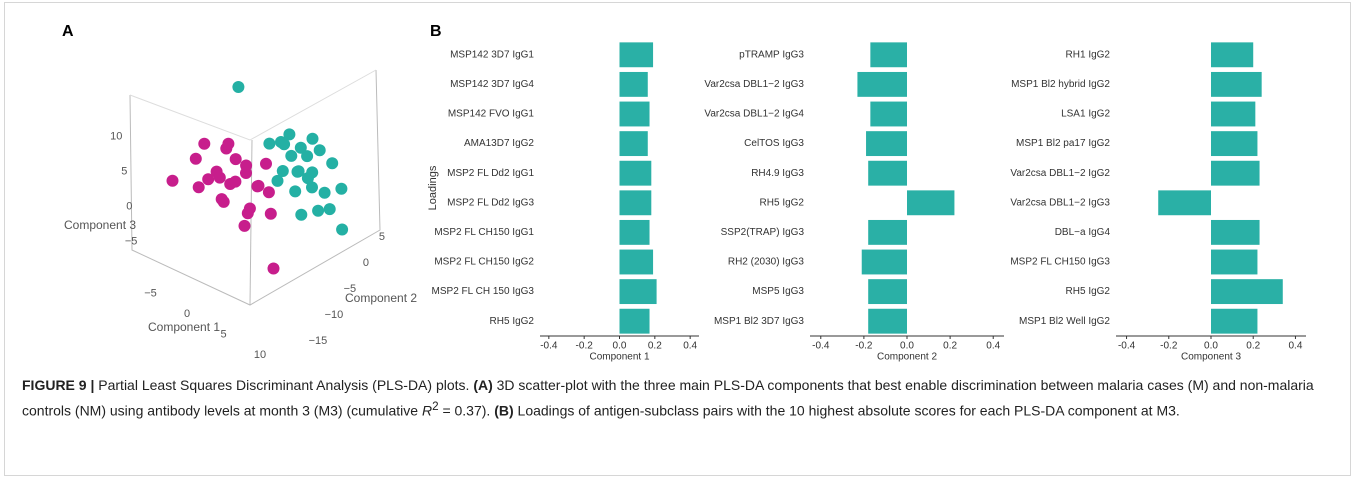 The width and height of the screenshot is (1357, 482). Describe the element at coordinates (1088, 54) in the screenshot. I see `category-label: RH1 IgG2` at that location.